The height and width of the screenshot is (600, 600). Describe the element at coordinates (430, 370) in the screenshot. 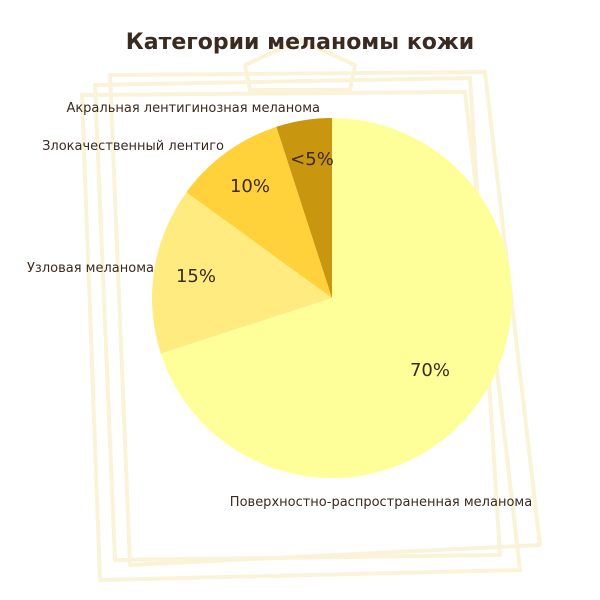

I see `slice-value-label: 70%` at that location.